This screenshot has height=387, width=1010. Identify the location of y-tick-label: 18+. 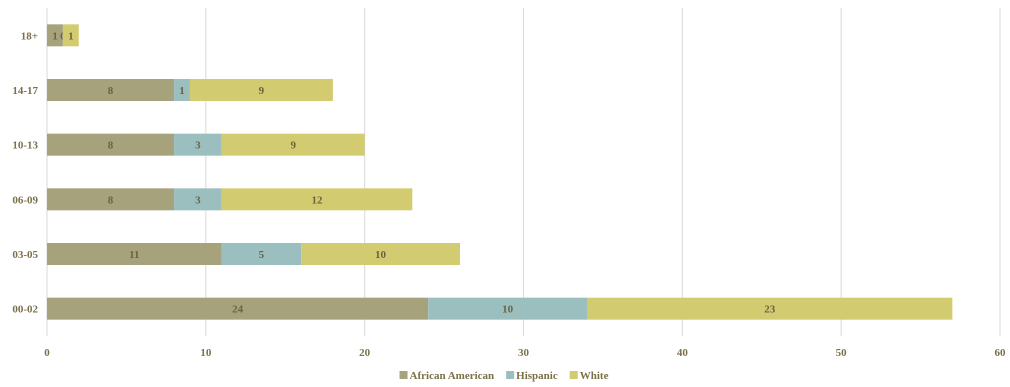
(29, 36).